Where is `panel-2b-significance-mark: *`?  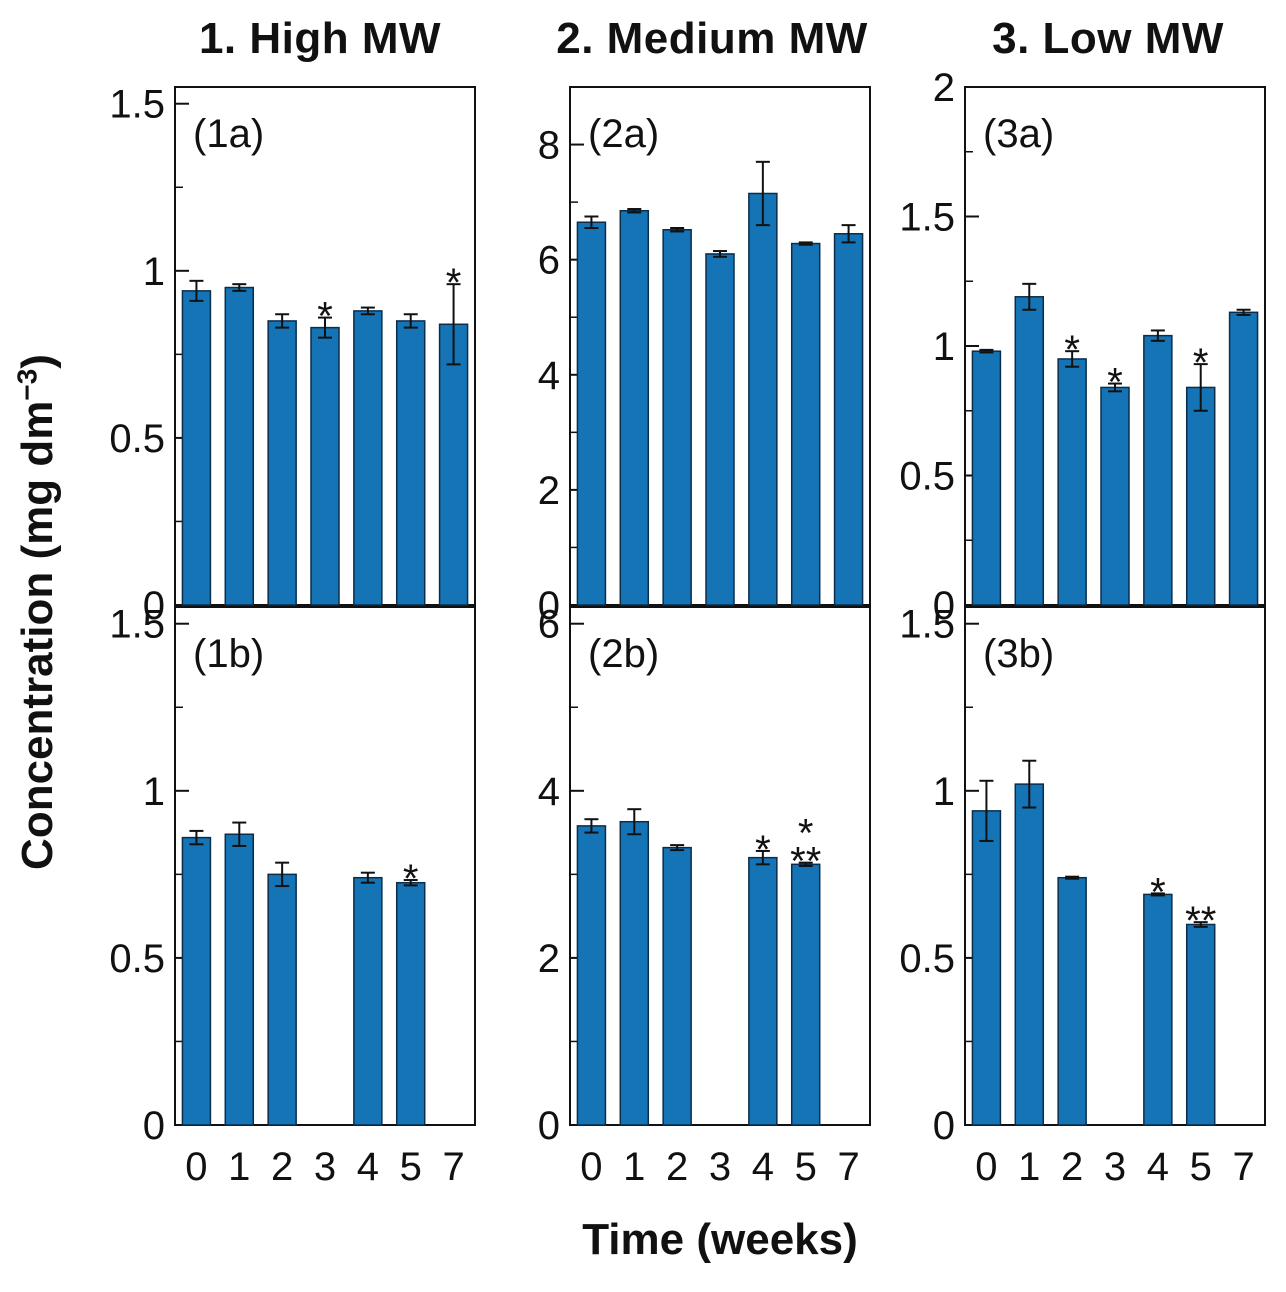 panel-2b-significance-mark: * is located at coordinates (763, 850).